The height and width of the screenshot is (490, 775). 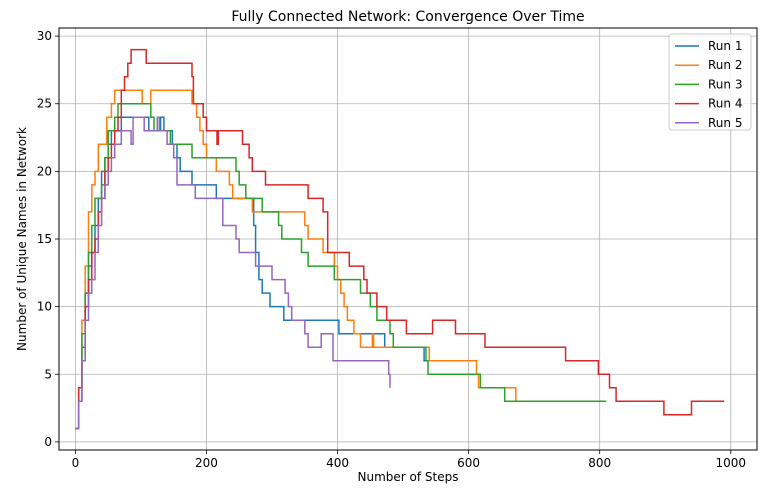 I want to click on legend-label: Run 4, so click(x=725, y=104).